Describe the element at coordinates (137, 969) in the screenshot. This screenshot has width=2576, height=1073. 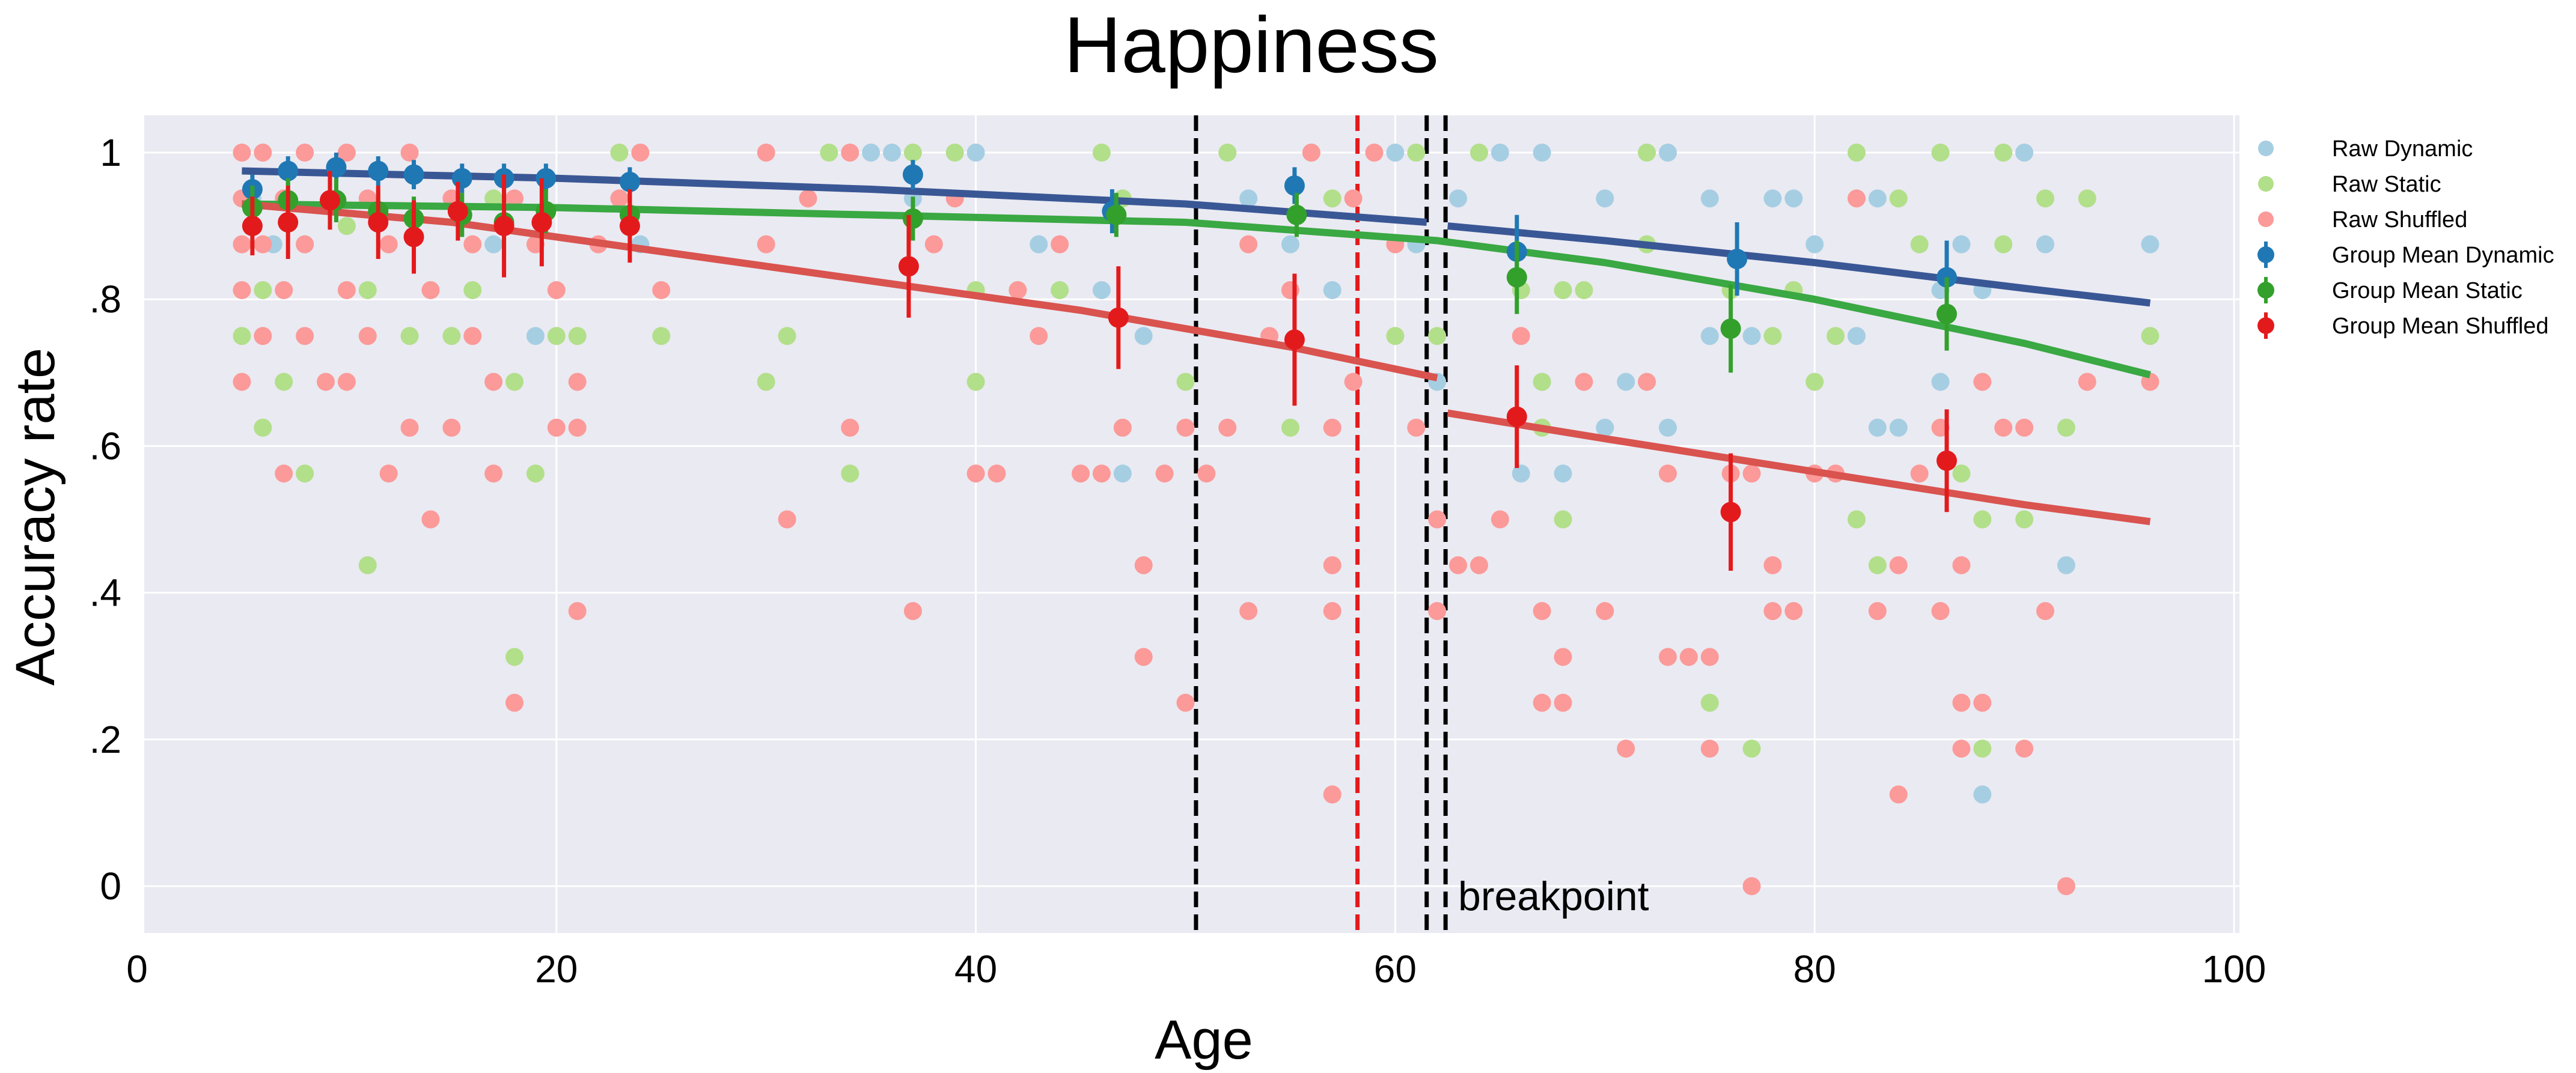
I see `x-tick-label: 0` at that location.